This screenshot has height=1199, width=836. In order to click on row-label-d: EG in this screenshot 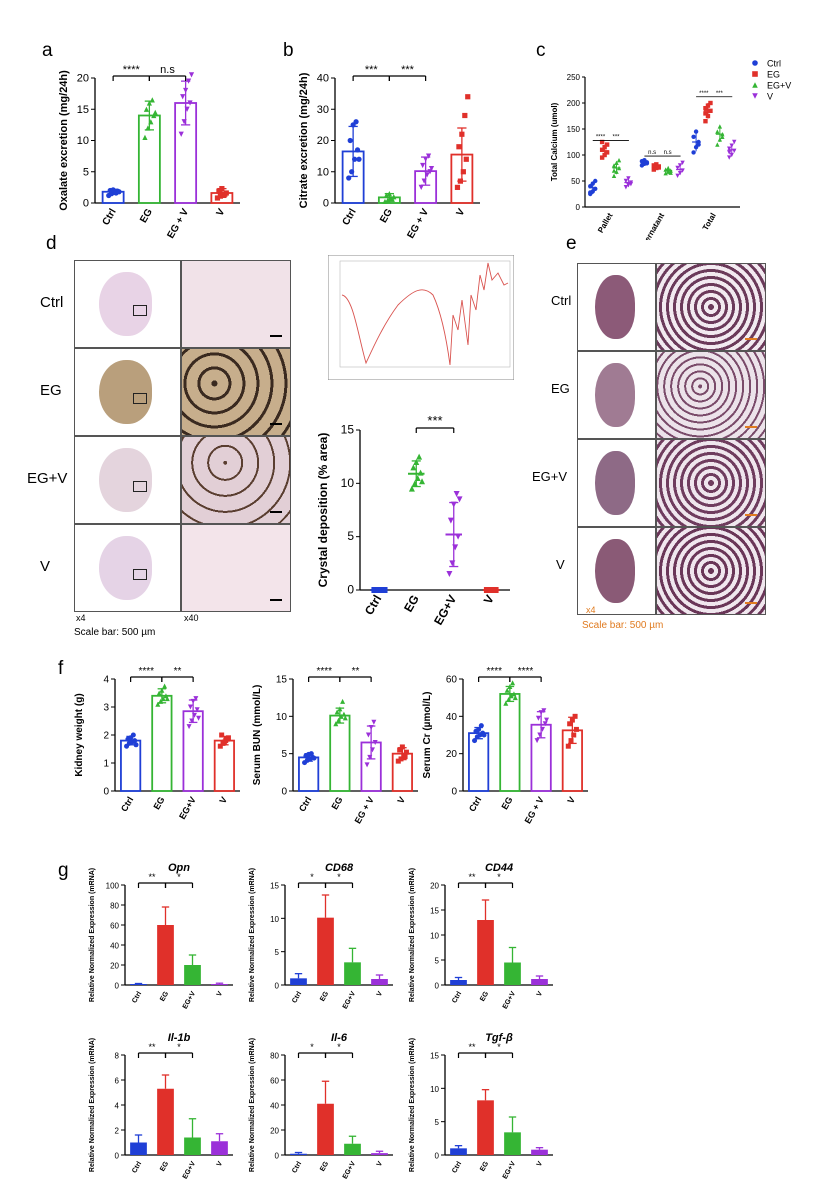, I will do `click(51, 390)`.